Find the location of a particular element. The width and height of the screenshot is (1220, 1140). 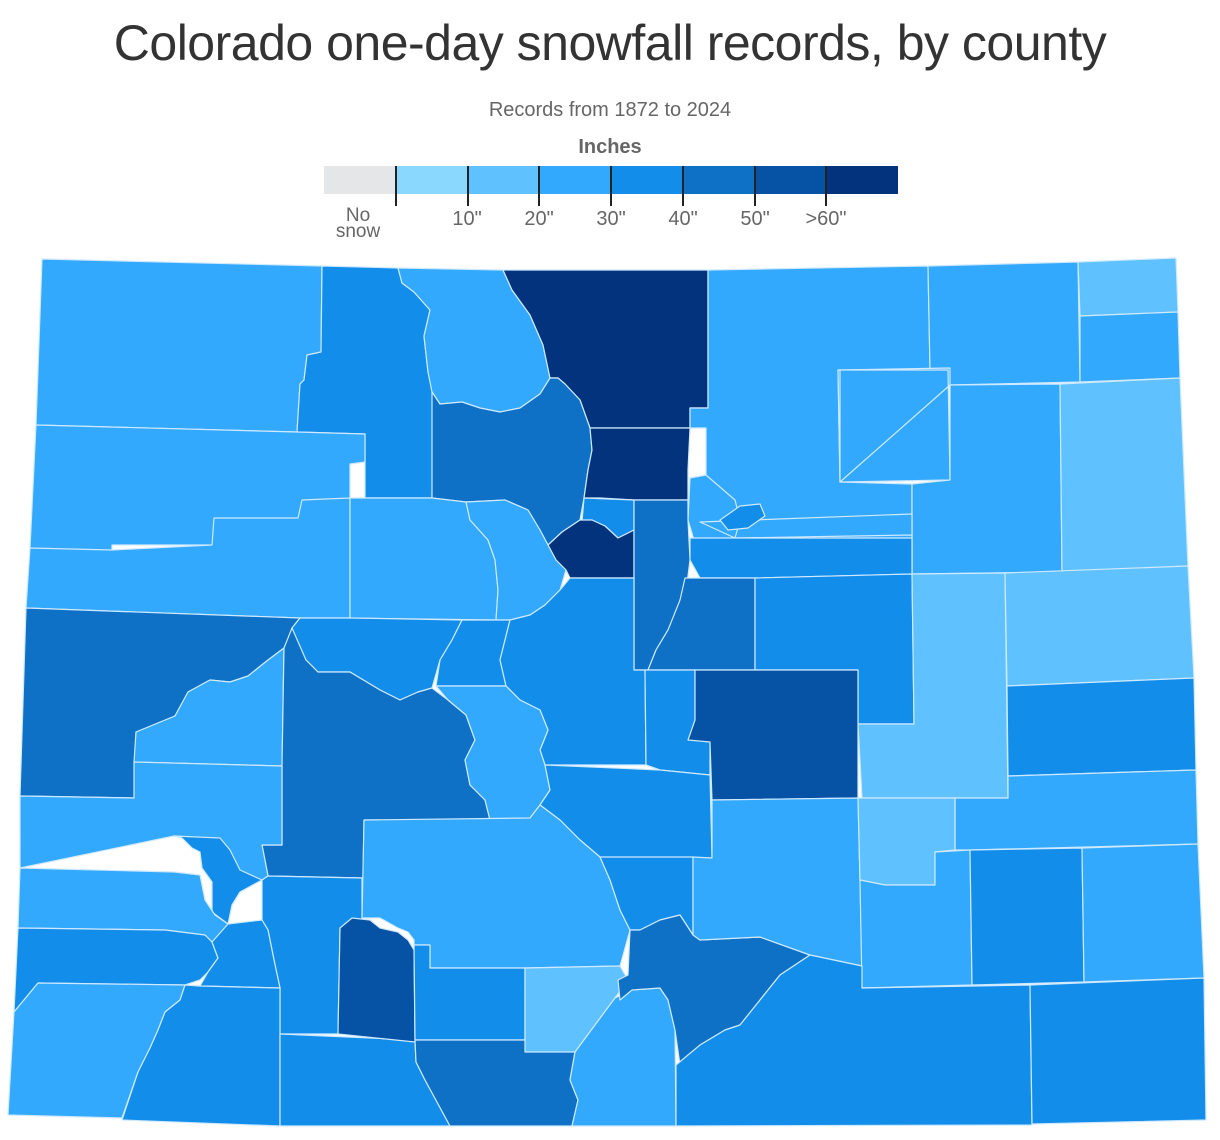

color-legend is located at coordinates (611, 180).